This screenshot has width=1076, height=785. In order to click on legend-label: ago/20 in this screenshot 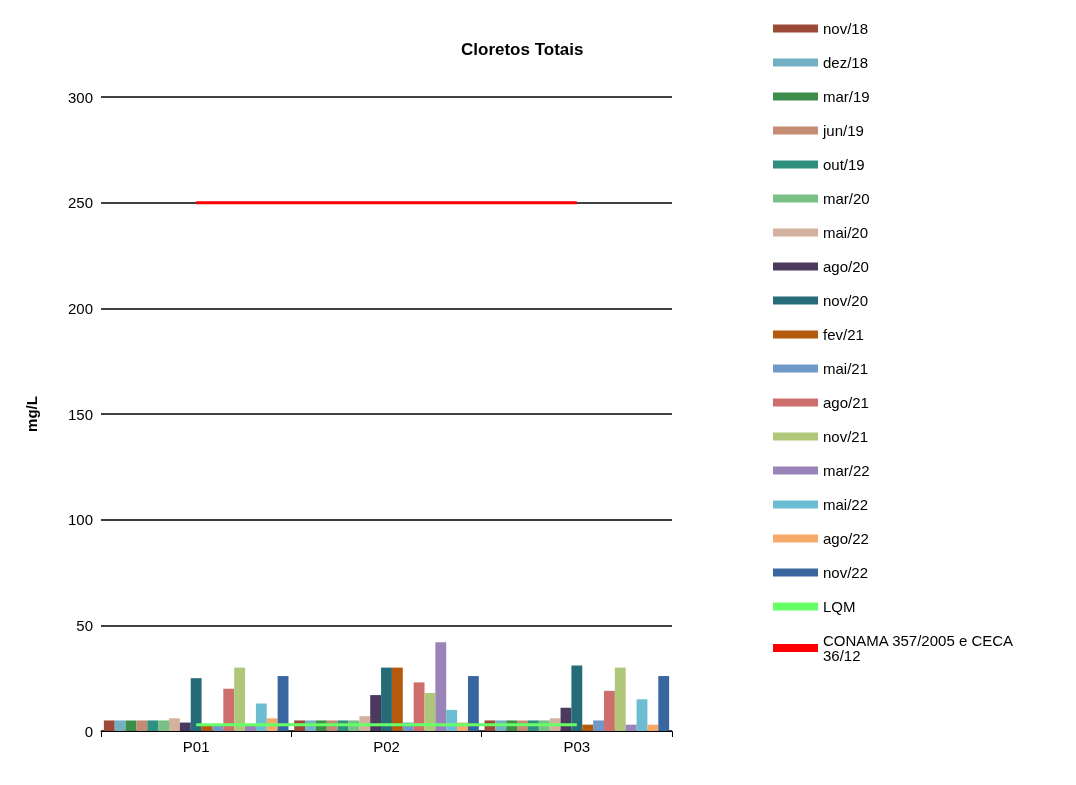, I will do `click(846, 266)`.